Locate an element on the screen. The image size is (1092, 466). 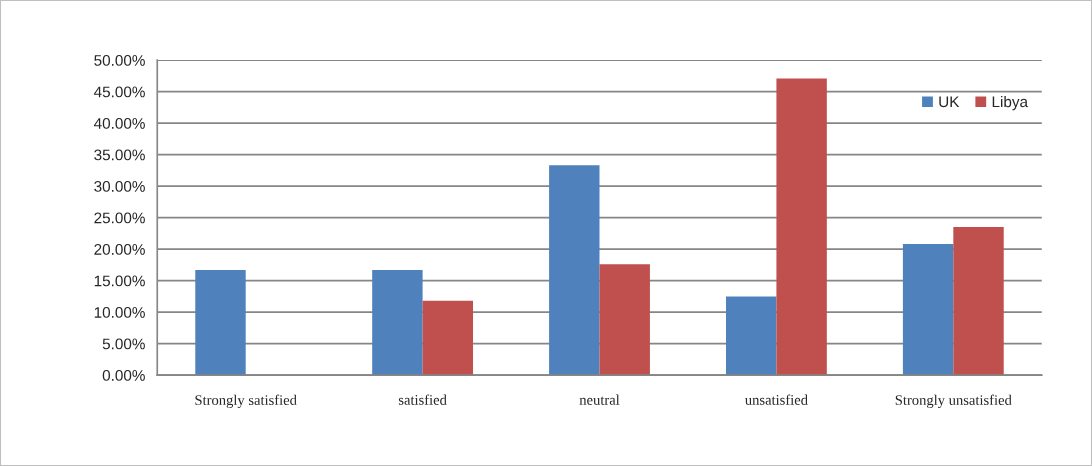
y-tick-label: 50.00% is located at coordinates (119, 60).